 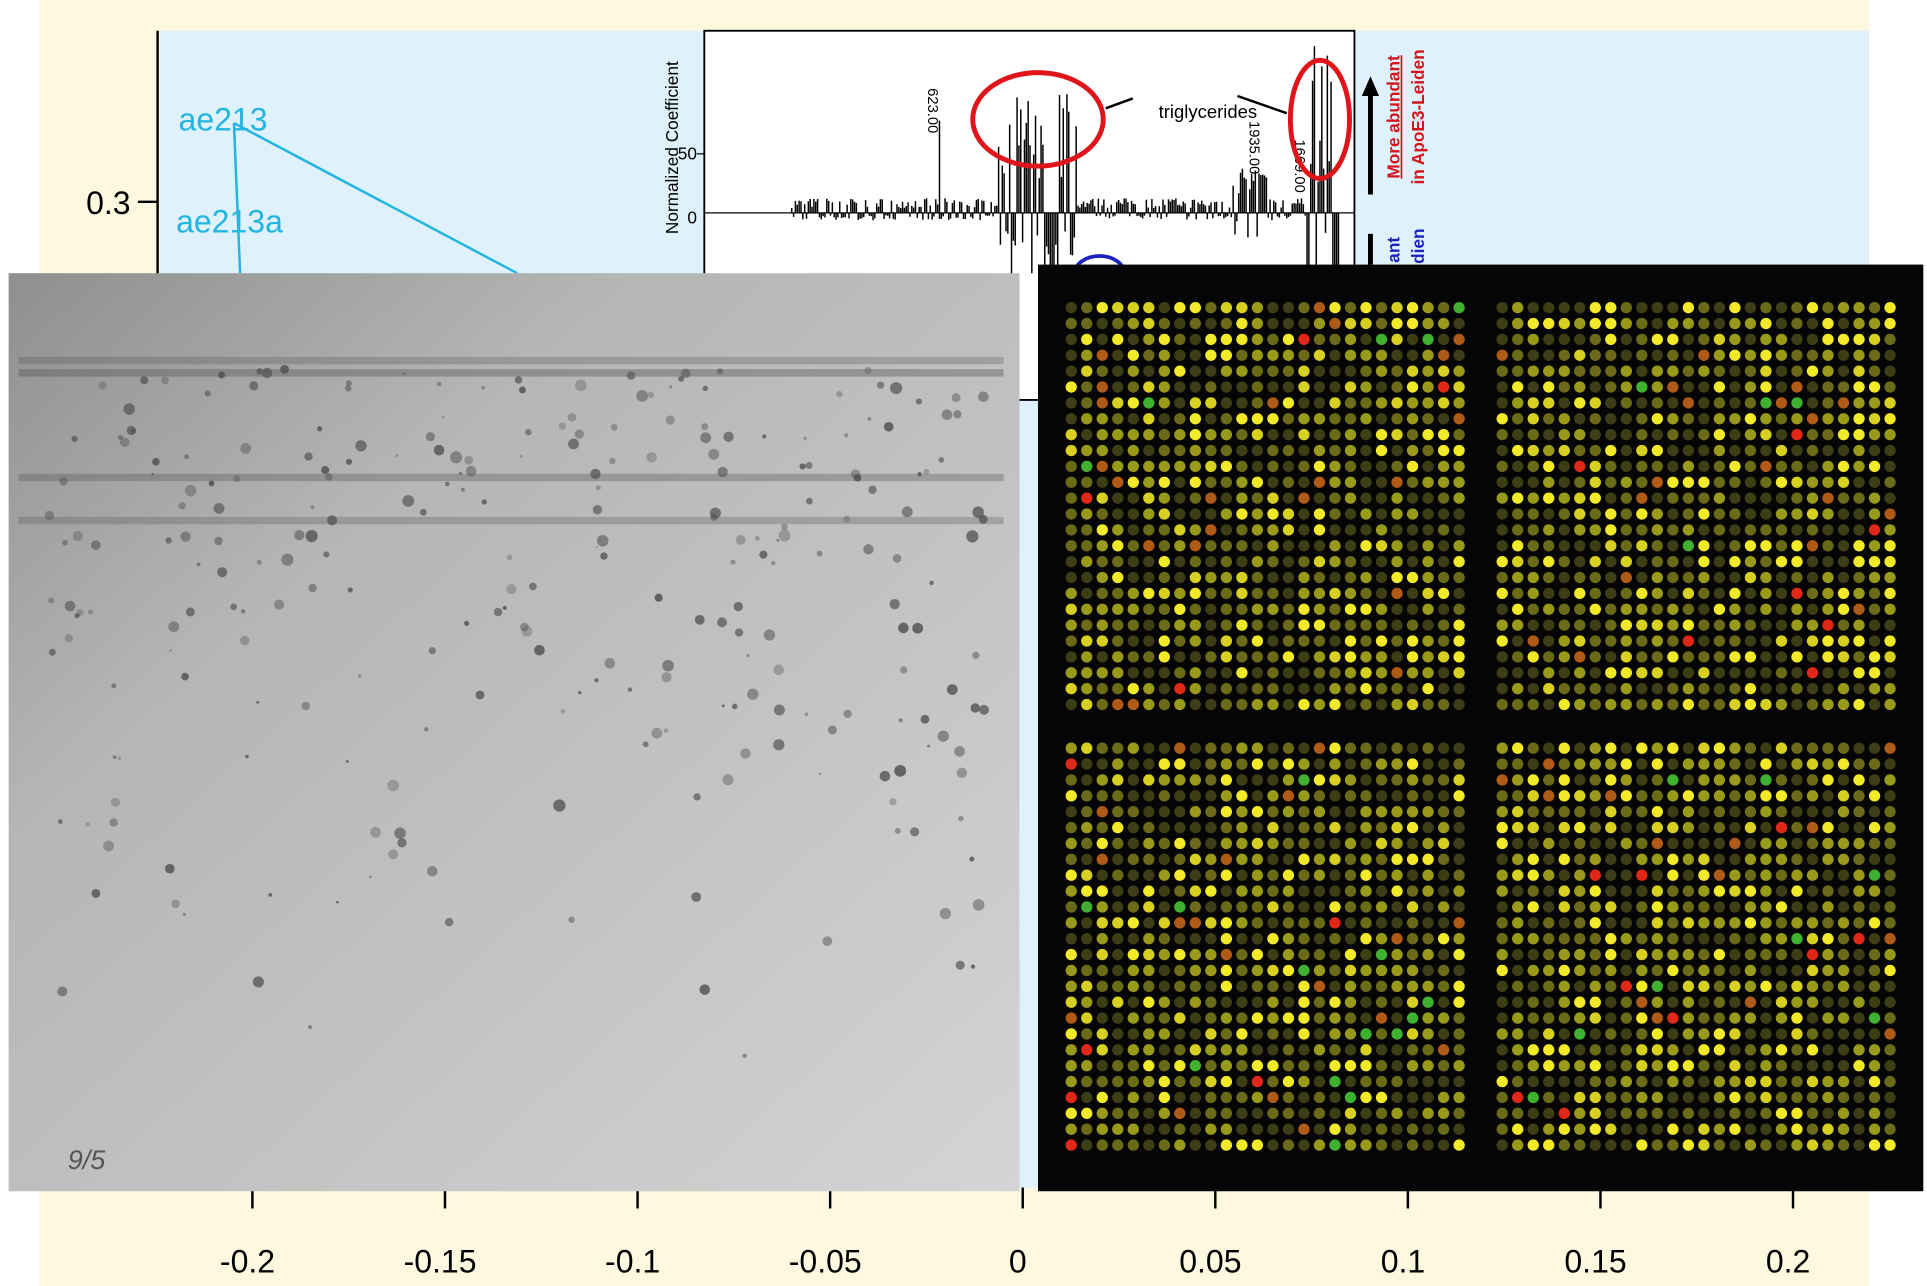 What do you see at coordinates (1254, 147) in the screenshot?
I see `peak-label: 1935.00` at bounding box center [1254, 147].